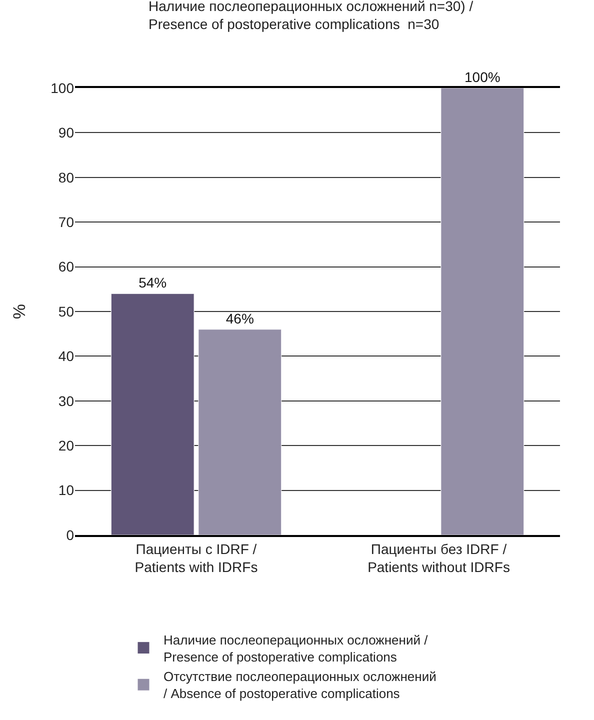 This screenshot has width=594, height=720. What do you see at coordinates (66, 356) in the screenshot?
I see `y-tick-label: 40` at bounding box center [66, 356].